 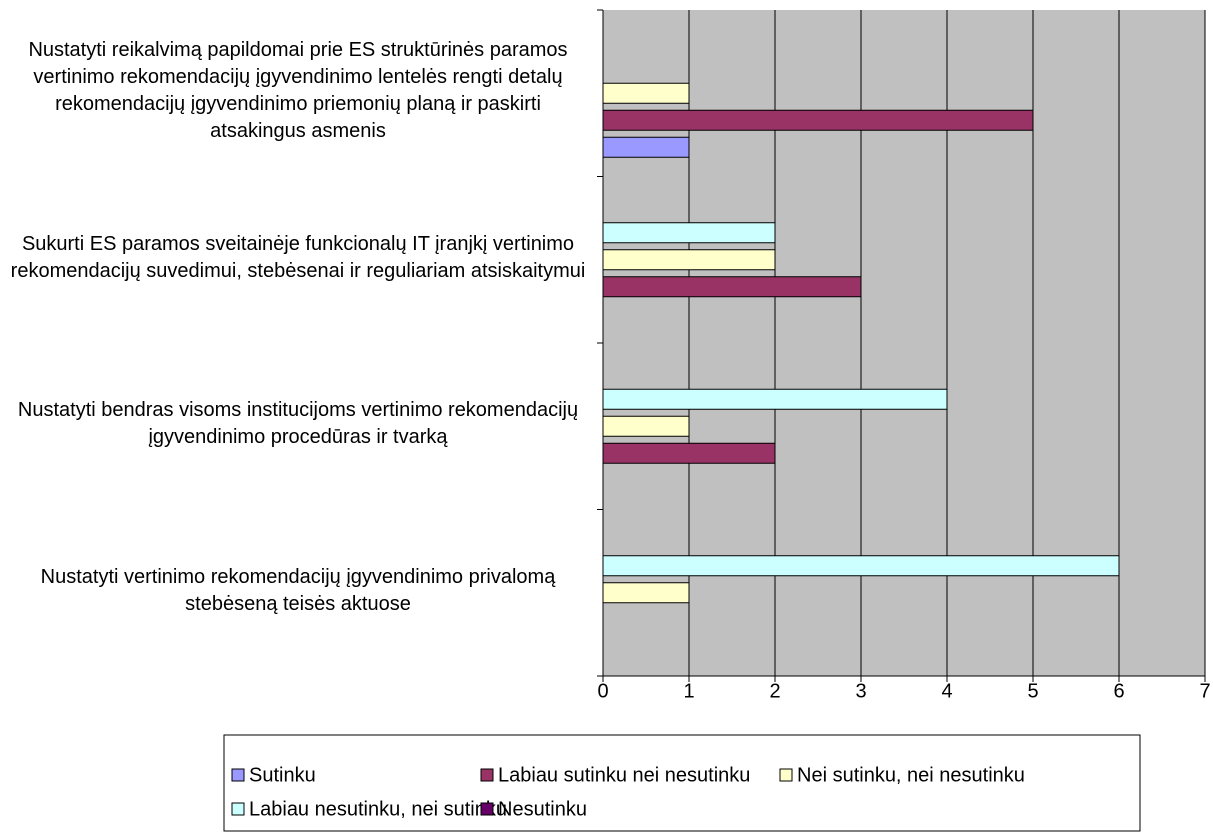 What do you see at coordinates (602, 691) in the screenshot?
I see `x-tick-label: 0` at bounding box center [602, 691].